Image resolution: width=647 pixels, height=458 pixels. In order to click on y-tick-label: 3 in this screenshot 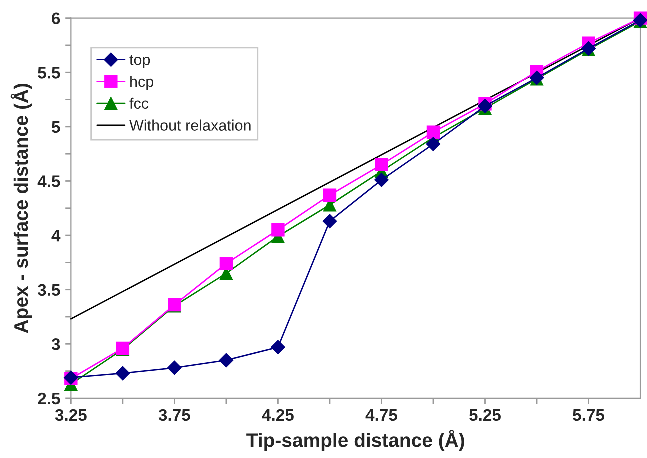, I will do `click(56, 344)`.